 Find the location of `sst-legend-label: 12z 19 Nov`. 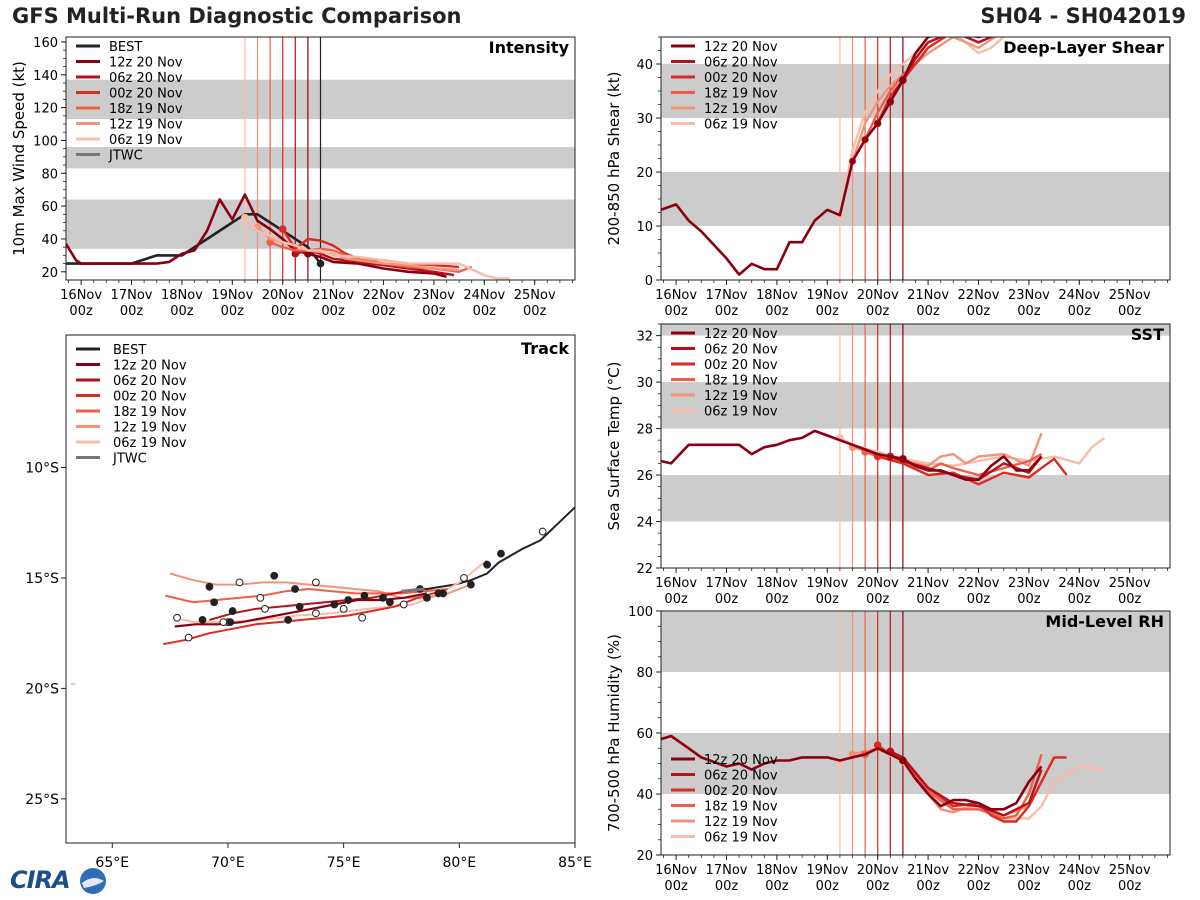

sst-legend-label: 12z 19 Nov is located at coordinates (741, 396).